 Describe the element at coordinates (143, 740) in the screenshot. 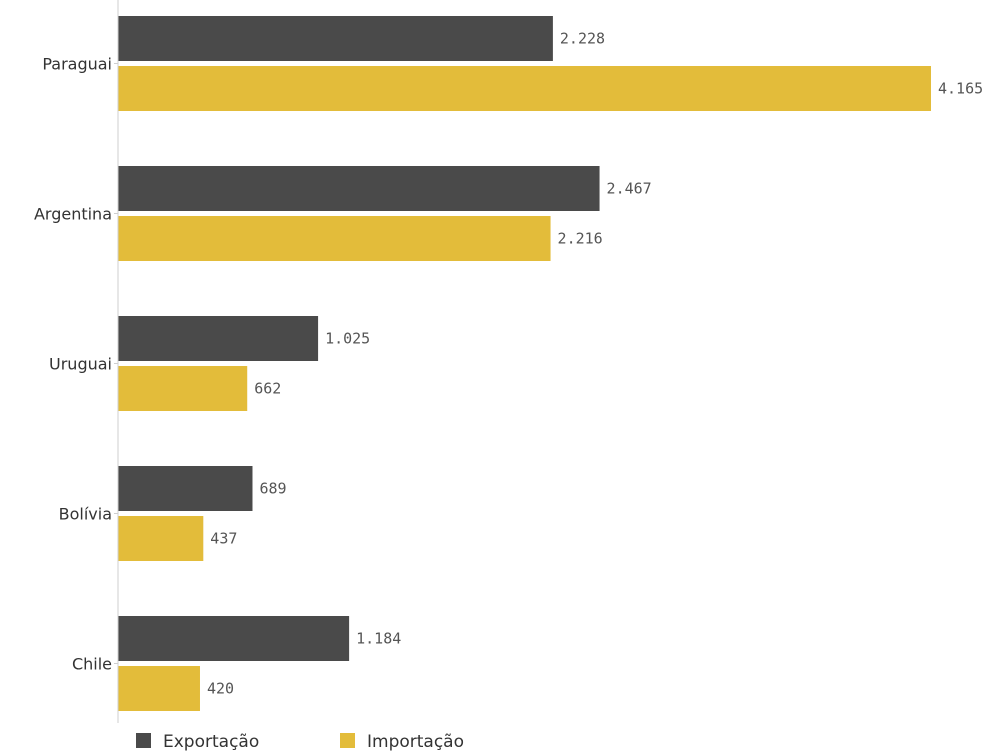

I see `legend-swatch-exportacao` at that location.